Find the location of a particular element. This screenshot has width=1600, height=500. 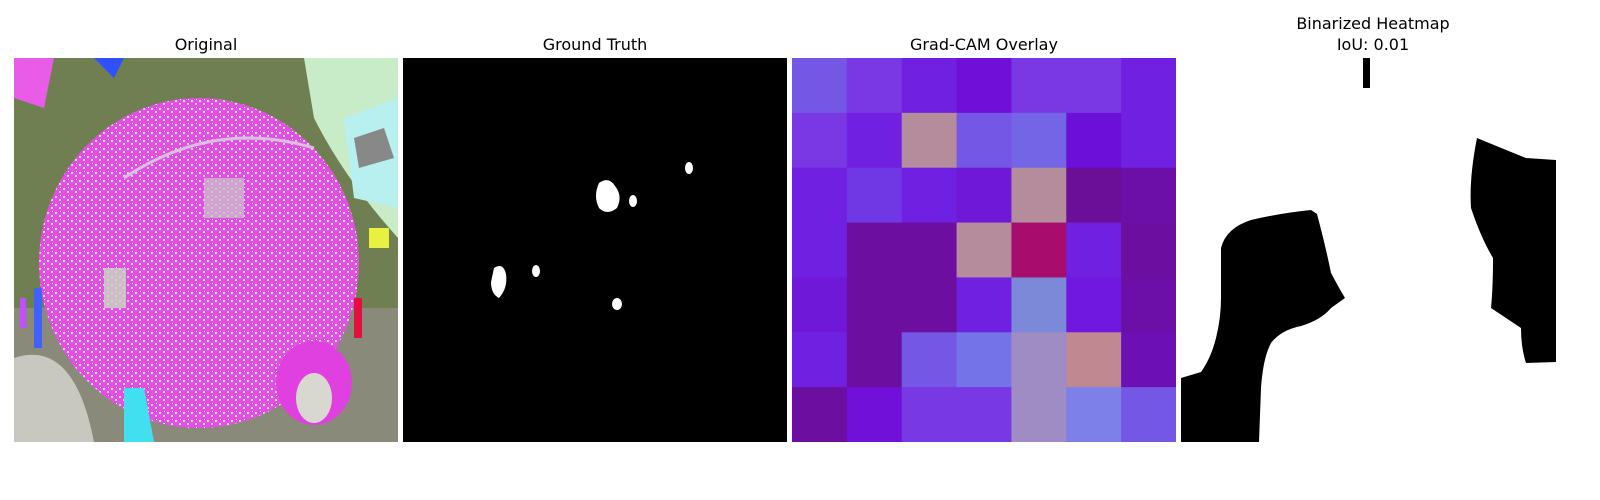

binarized-title: Binarized Heatmap is located at coordinates (1373, 23).